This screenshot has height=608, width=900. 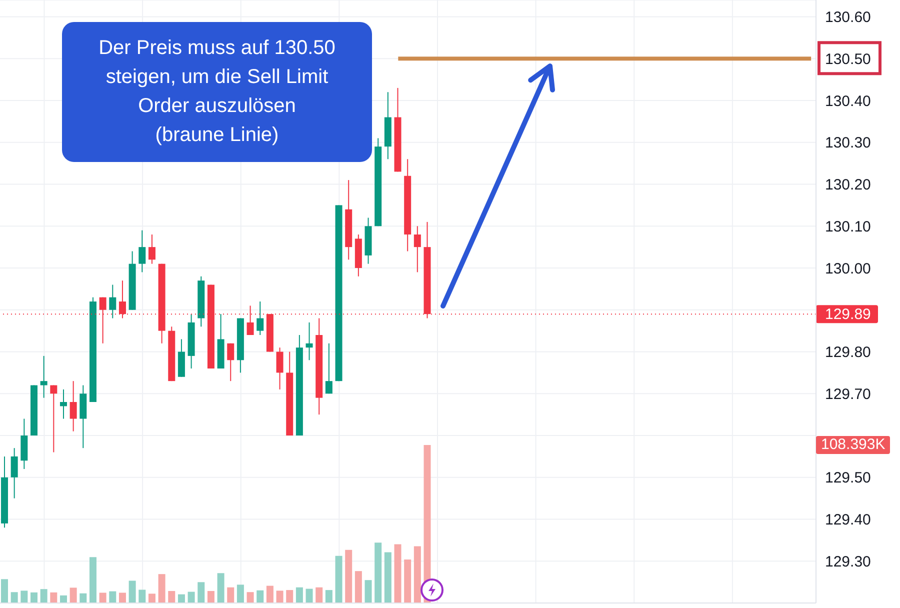 What do you see at coordinates (848, 561) in the screenshot?
I see `y-tick-label: 129.30` at bounding box center [848, 561].